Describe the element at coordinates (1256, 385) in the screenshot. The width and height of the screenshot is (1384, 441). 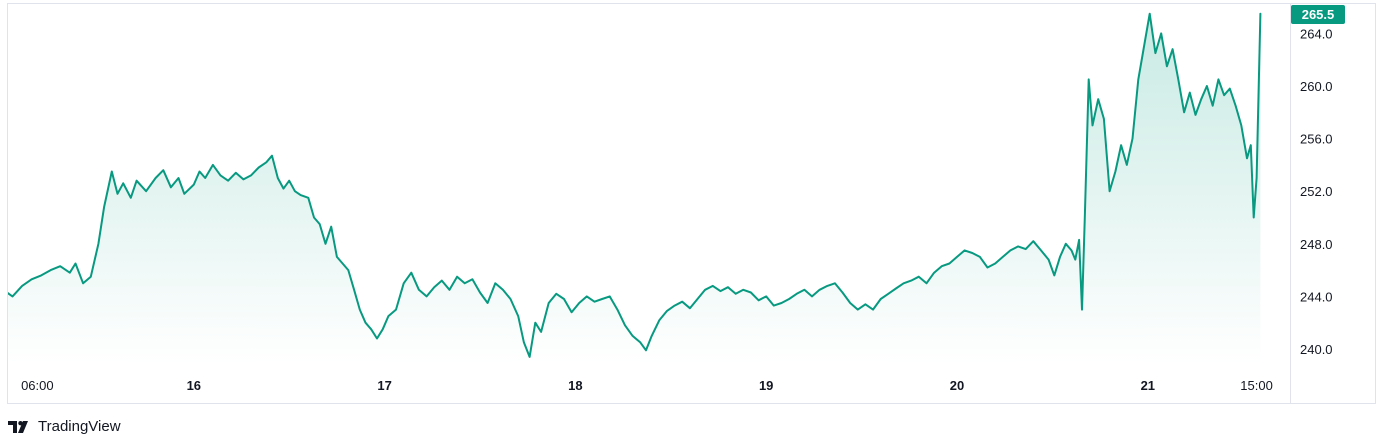
I see `x-tick-label: 15:00` at that location.